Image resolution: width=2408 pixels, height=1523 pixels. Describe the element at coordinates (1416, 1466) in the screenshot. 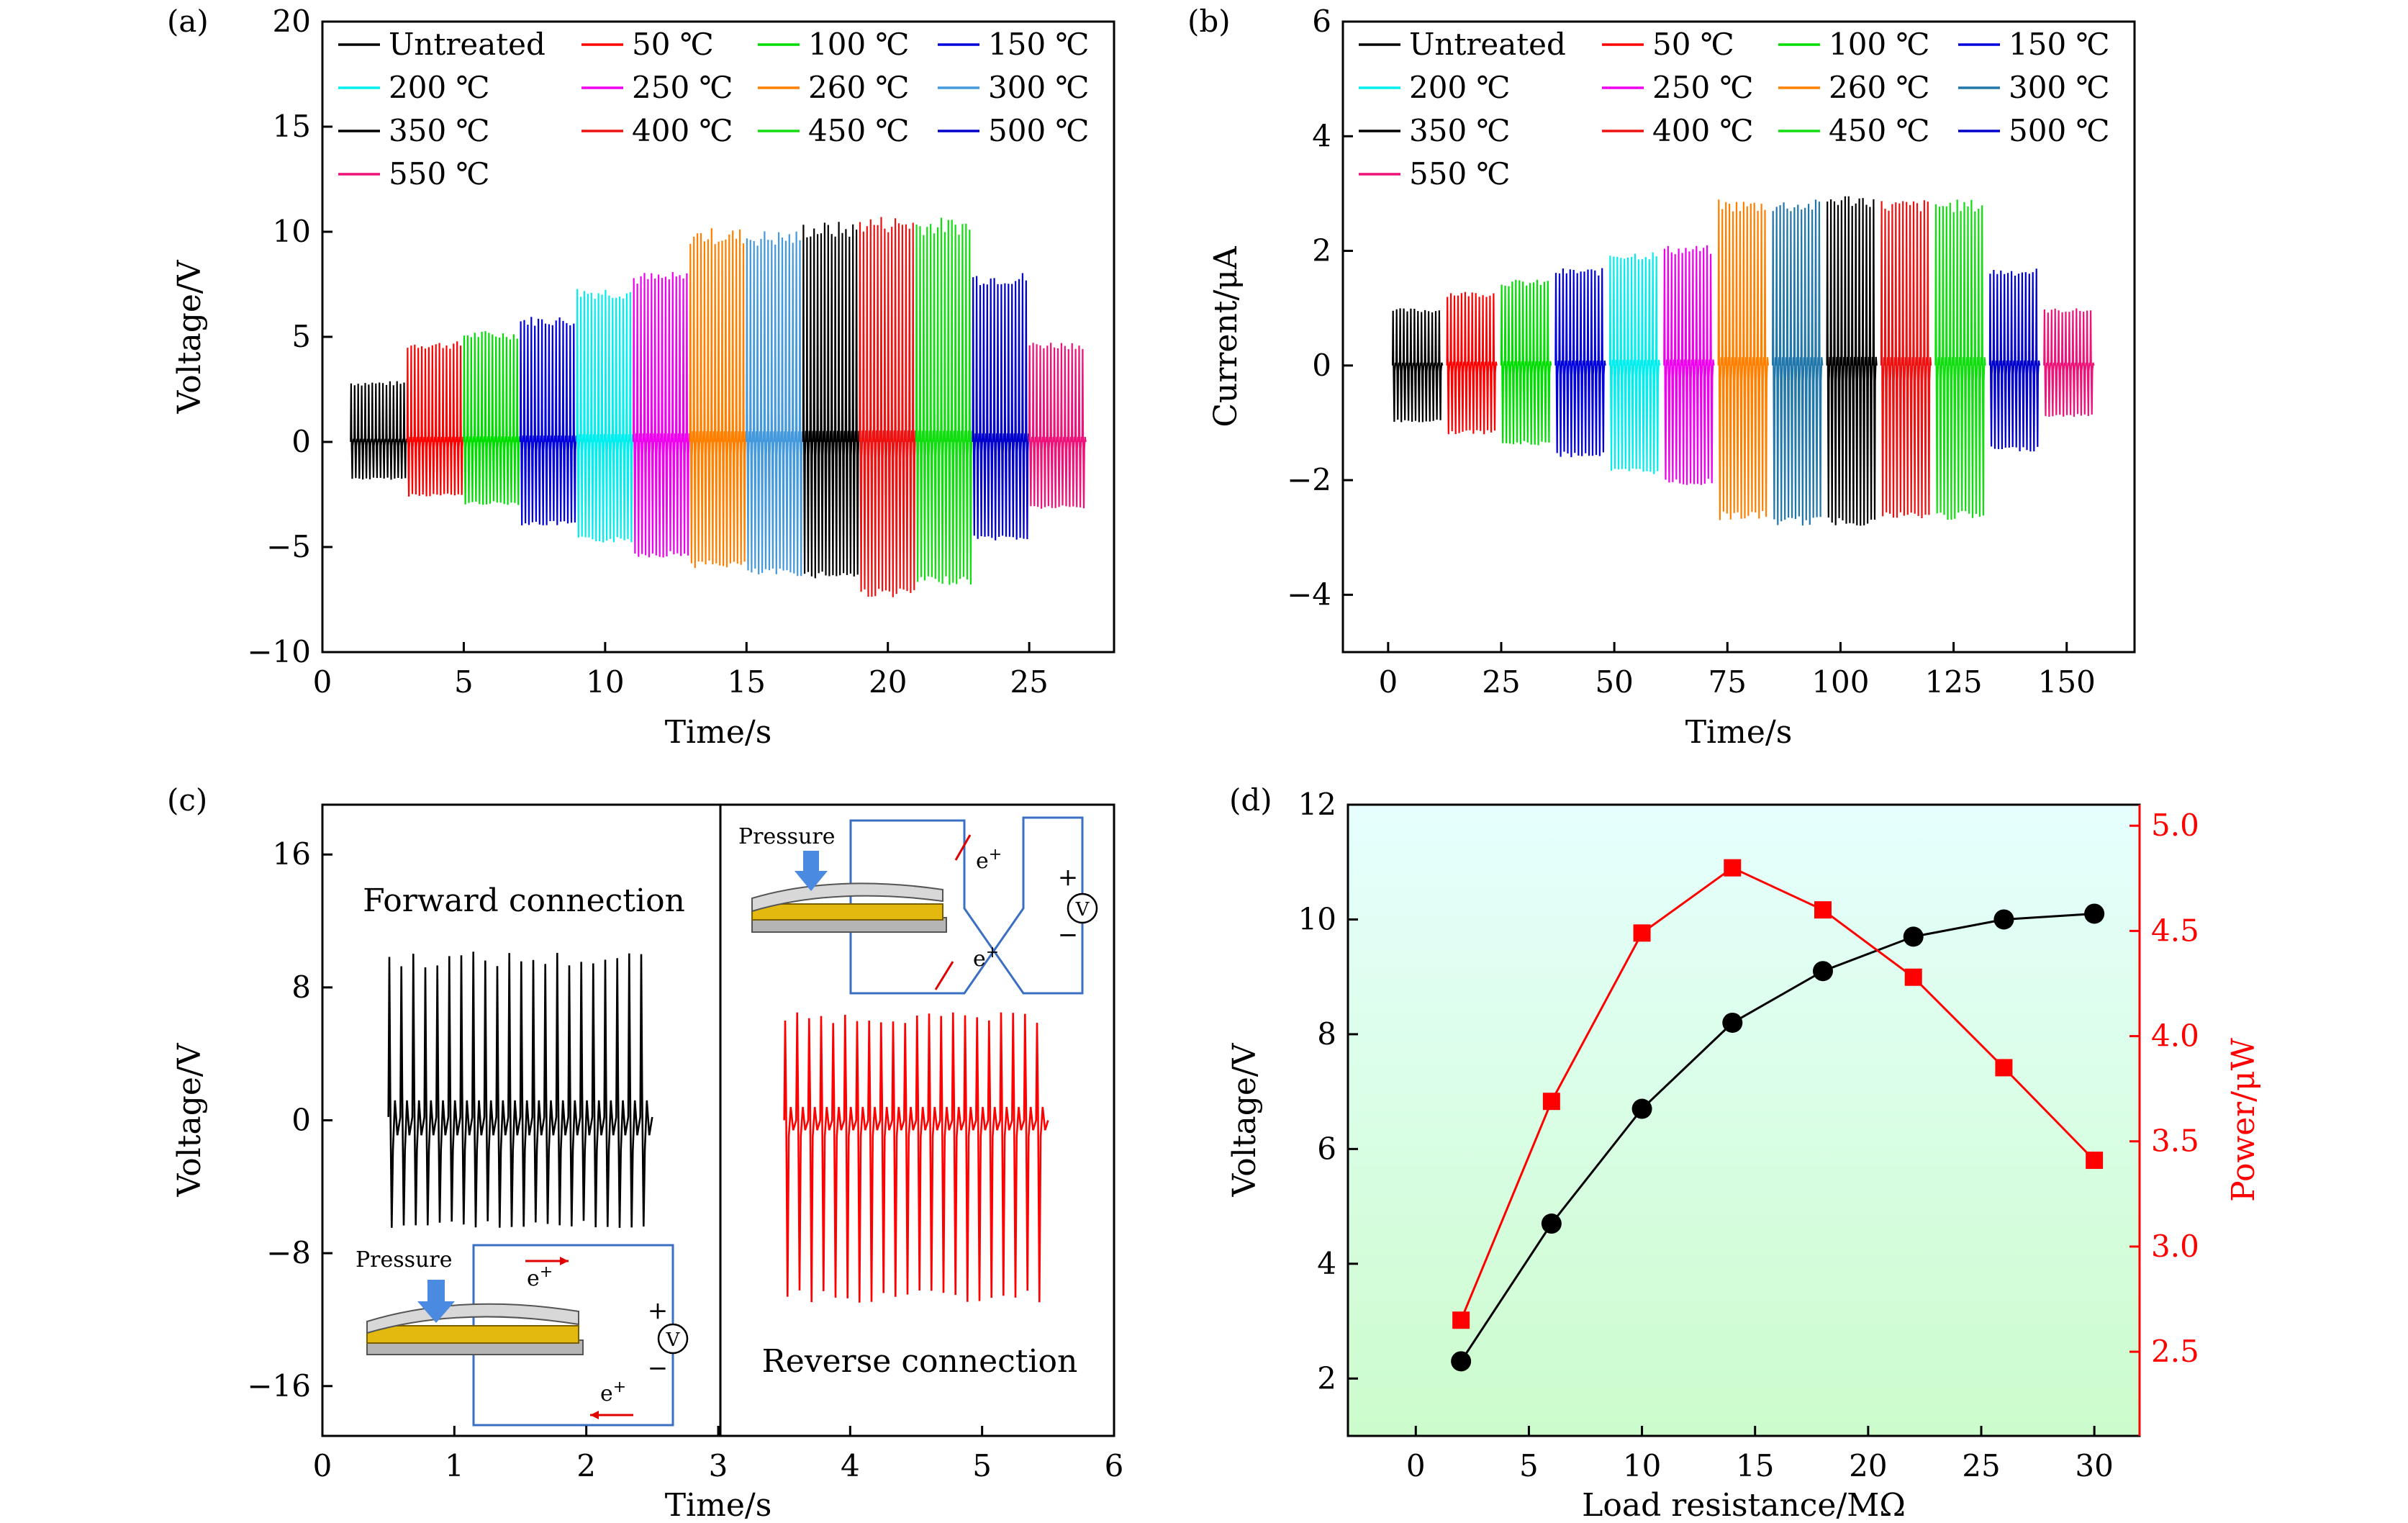

I see `panel-d-x-tick-label: 0` at that location.